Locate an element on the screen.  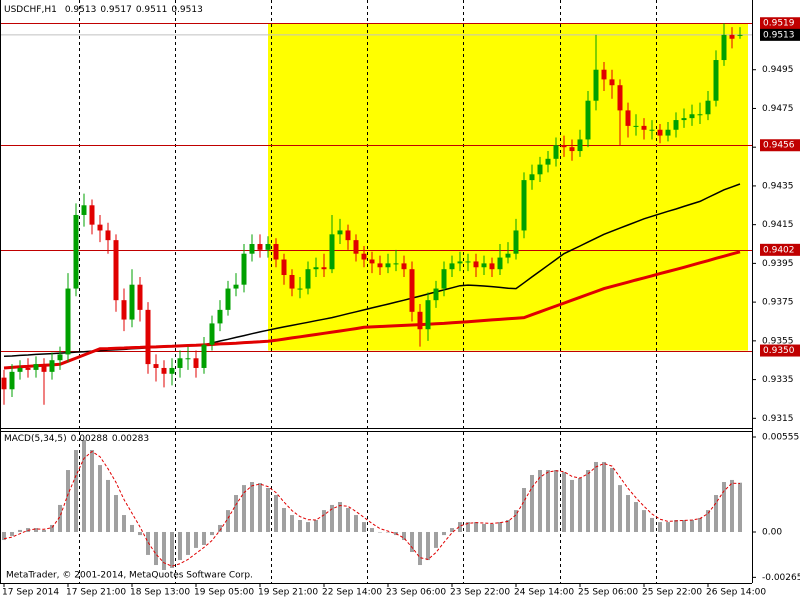
level-label: 0.9519 is located at coordinates (779, 24).